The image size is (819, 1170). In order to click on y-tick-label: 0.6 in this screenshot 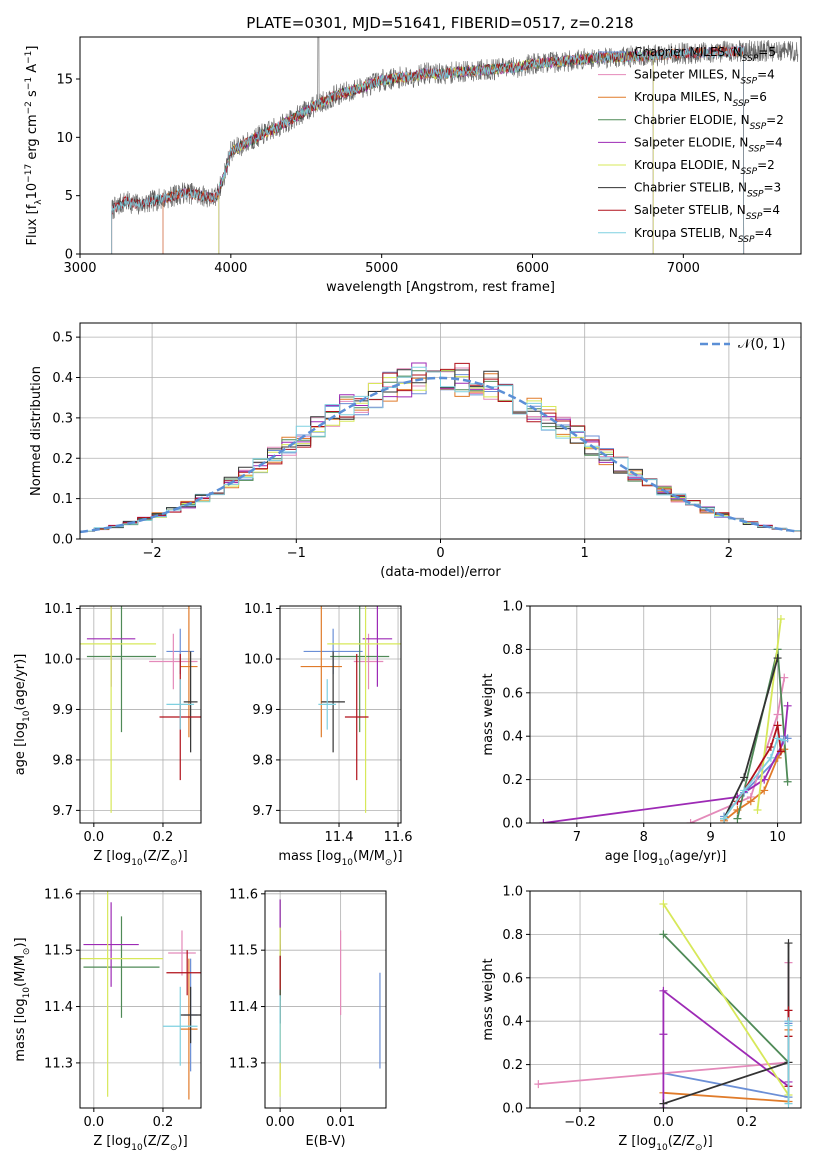, I will do `click(512, 693)`.